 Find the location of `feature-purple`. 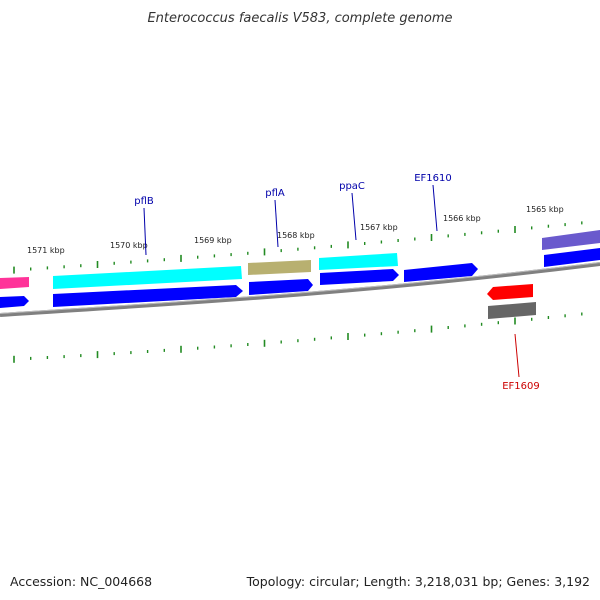

feature-purple is located at coordinates (571, 240).